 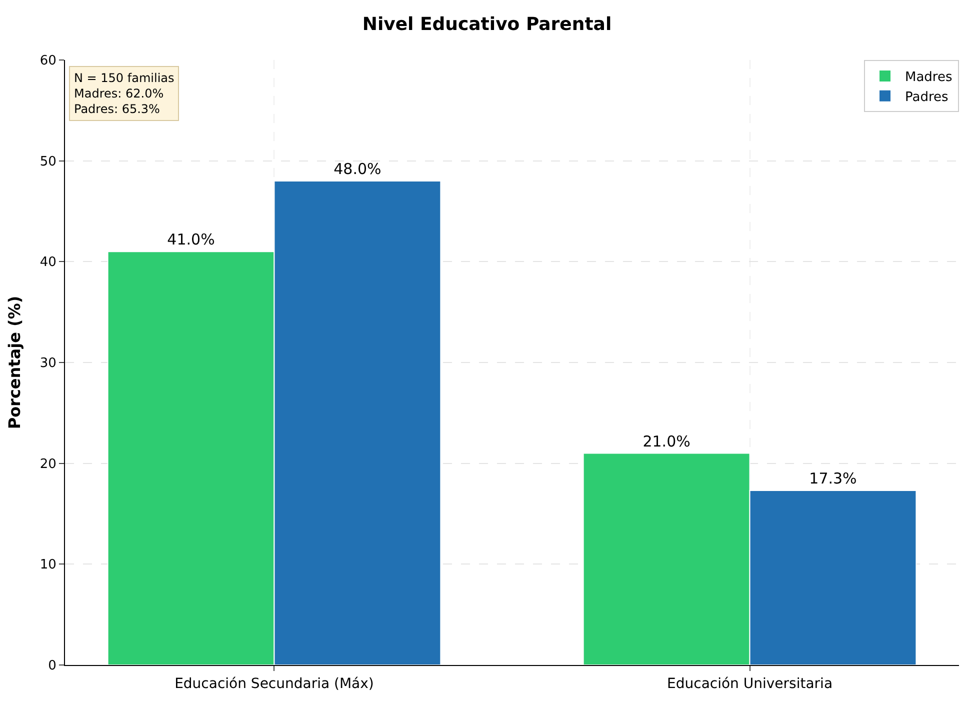 I want to click on y-tick-label: 50, so click(x=48, y=162).